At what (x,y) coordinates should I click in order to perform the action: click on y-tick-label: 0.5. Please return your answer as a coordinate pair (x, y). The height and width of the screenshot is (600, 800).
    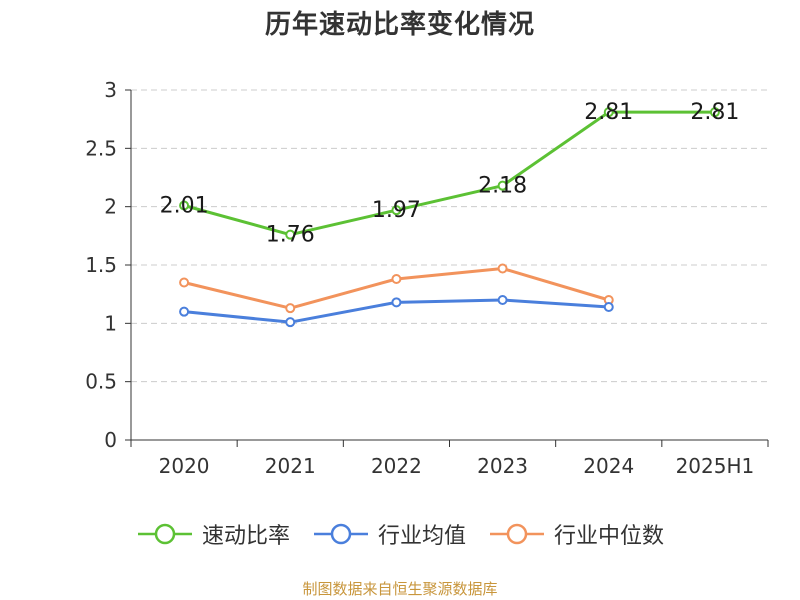
    Looking at the image, I should click on (101, 382).